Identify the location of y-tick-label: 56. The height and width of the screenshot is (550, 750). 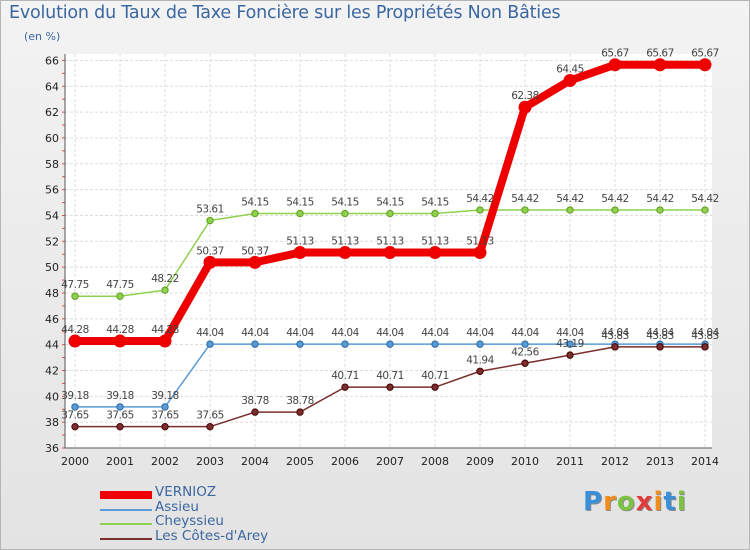
(52, 190).